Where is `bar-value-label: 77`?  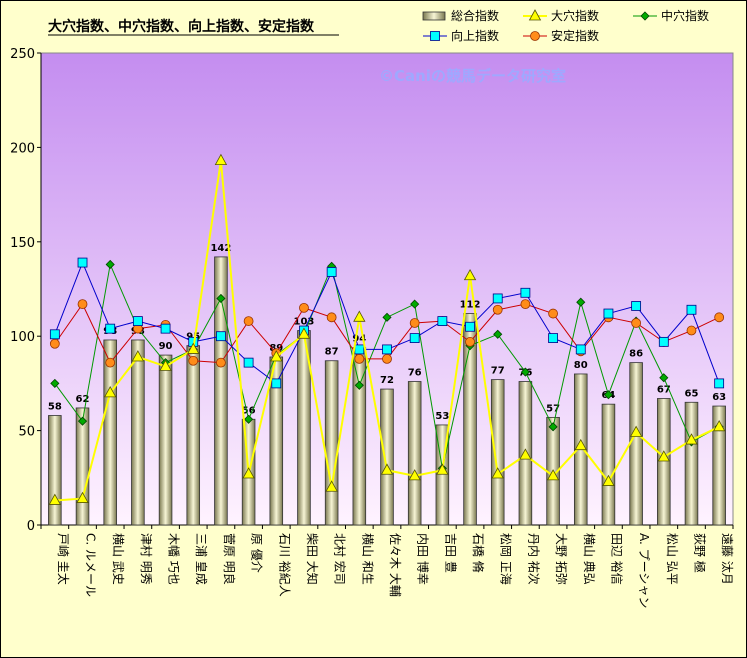
bar-value-label: 77 is located at coordinates (498, 371).